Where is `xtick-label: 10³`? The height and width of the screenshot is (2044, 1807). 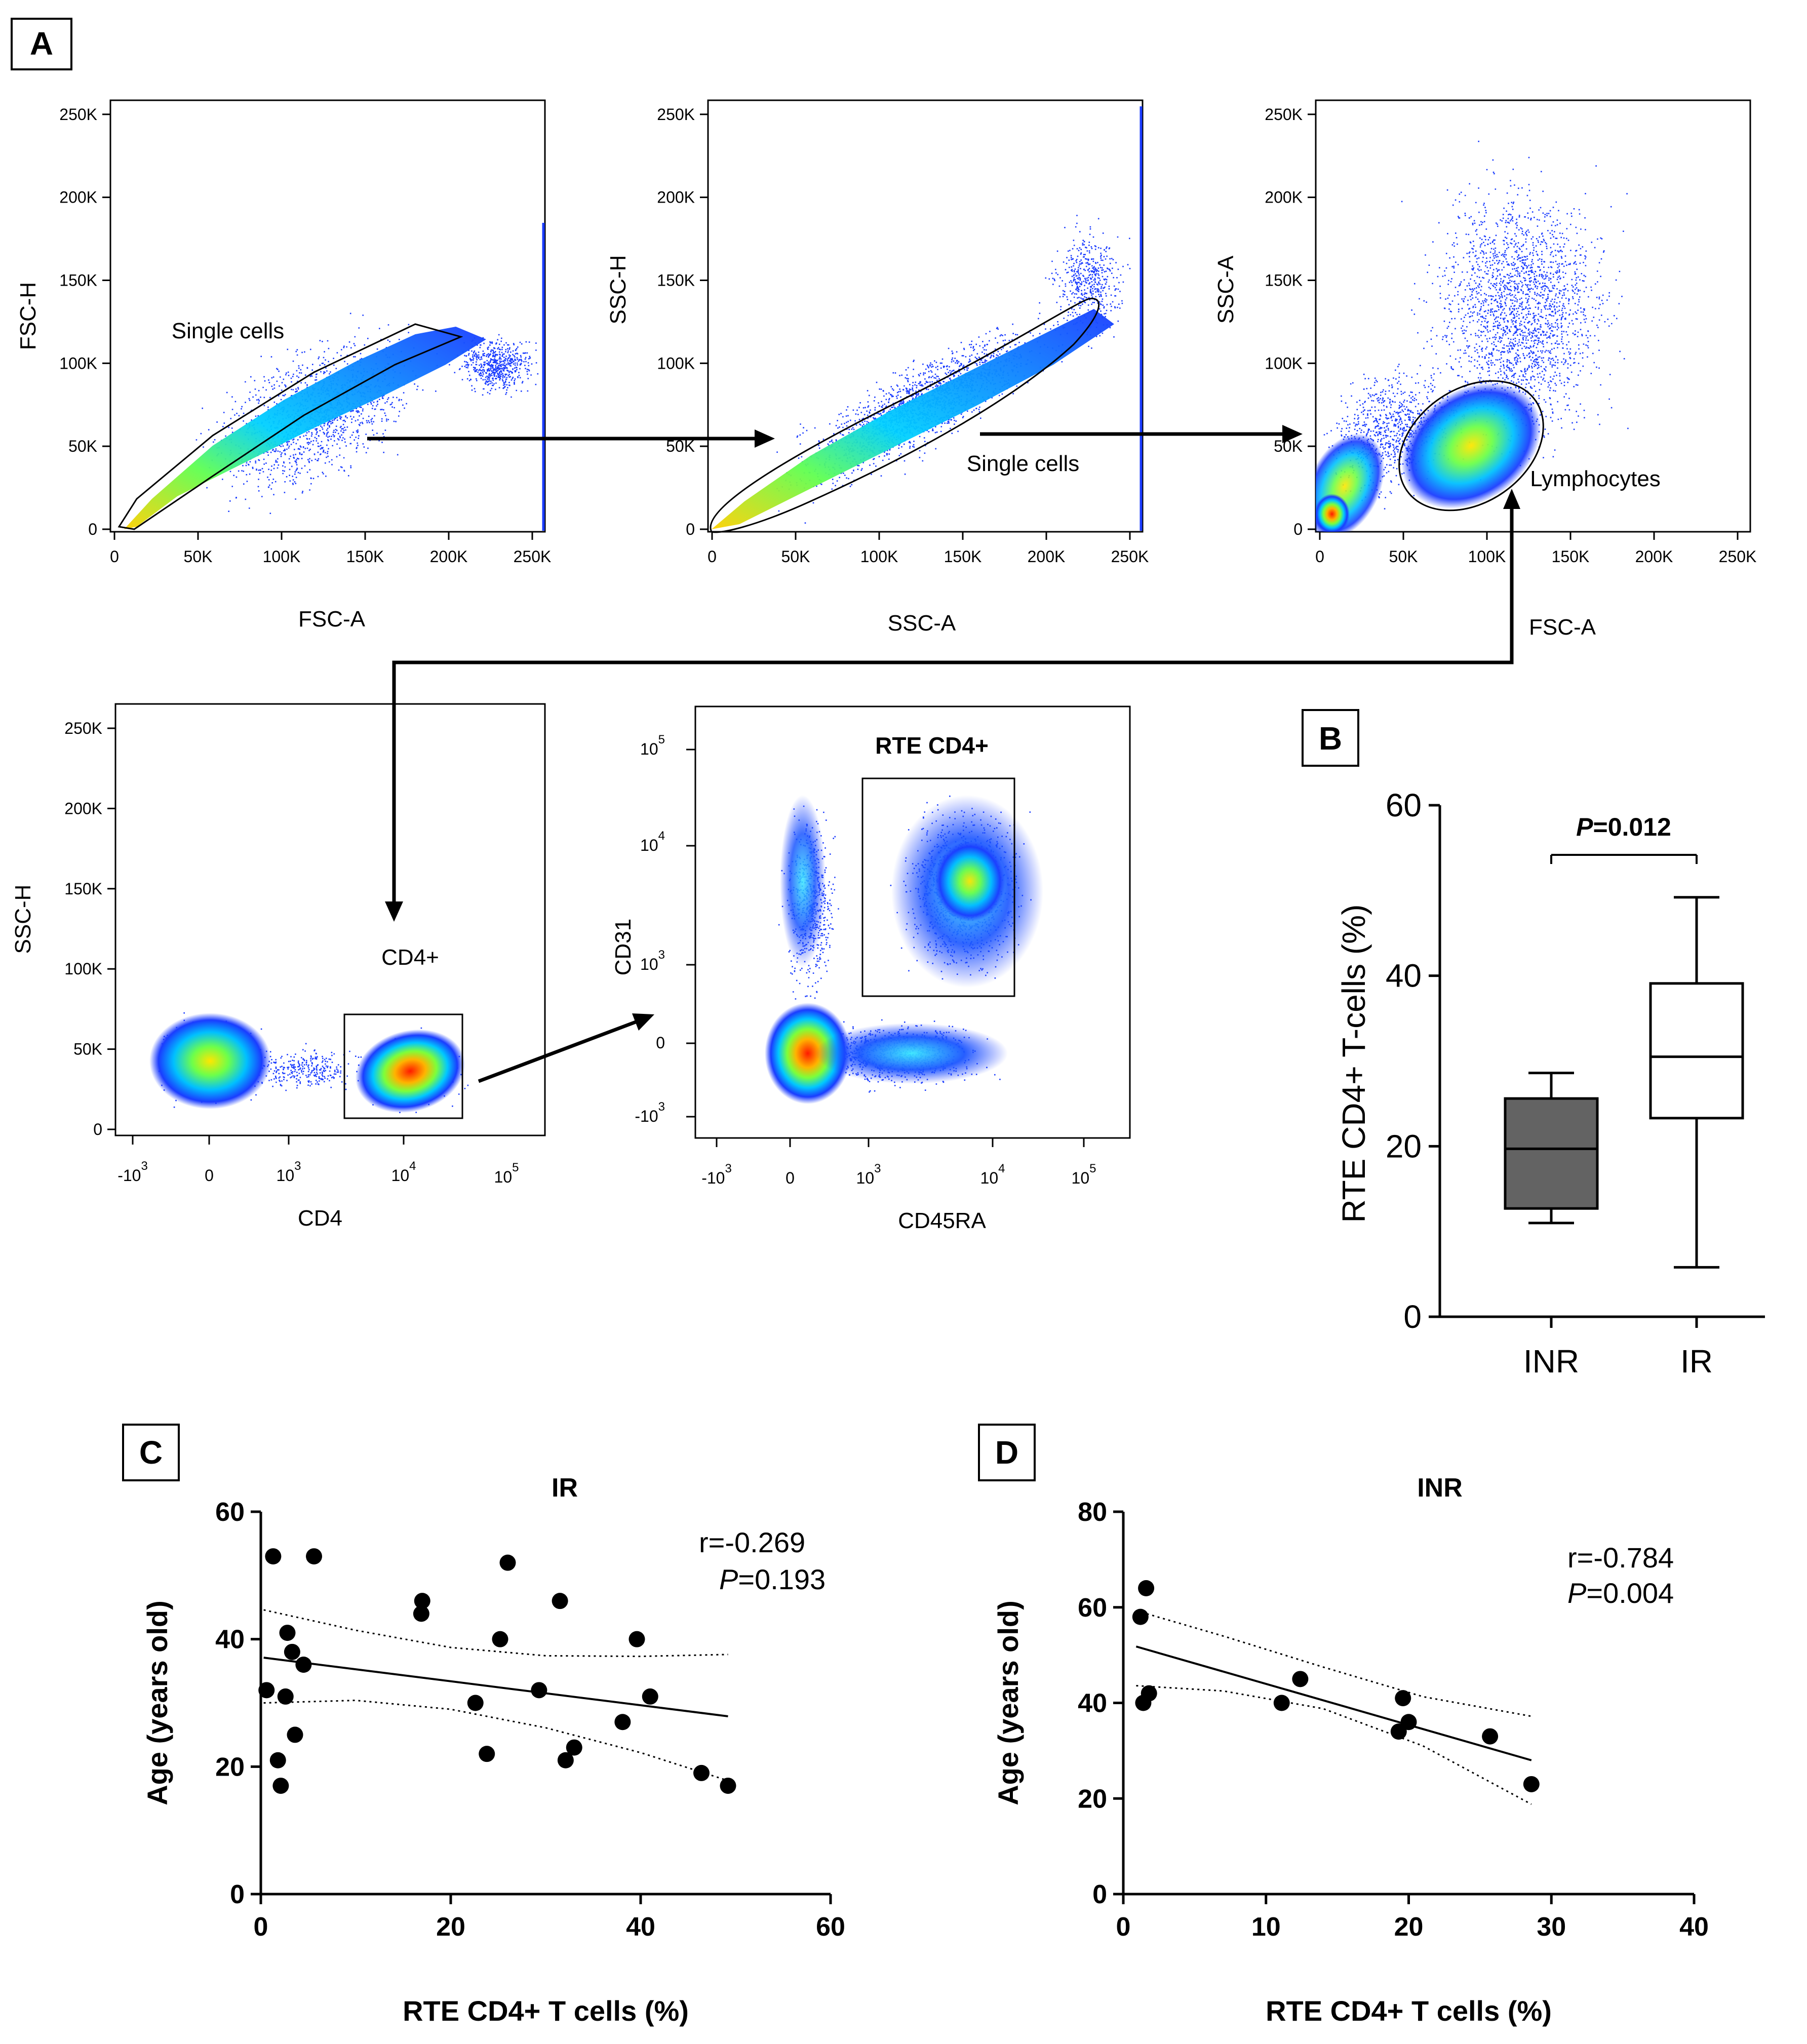 xtick-label: 10³ is located at coordinates (289, 1172).